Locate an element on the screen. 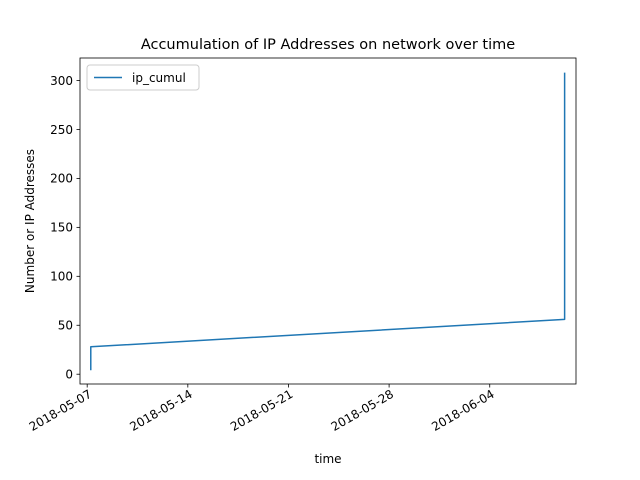 This screenshot has width=640, height=480. x-tick-label: 2018-05-14 is located at coordinates (160, 410).